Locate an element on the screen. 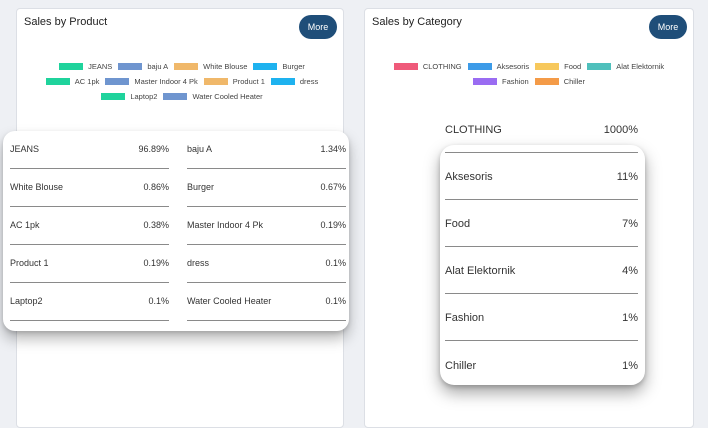 The width and height of the screenshot is (708, 428). product-legend-item: baju A is located at coordinates (143, 66).